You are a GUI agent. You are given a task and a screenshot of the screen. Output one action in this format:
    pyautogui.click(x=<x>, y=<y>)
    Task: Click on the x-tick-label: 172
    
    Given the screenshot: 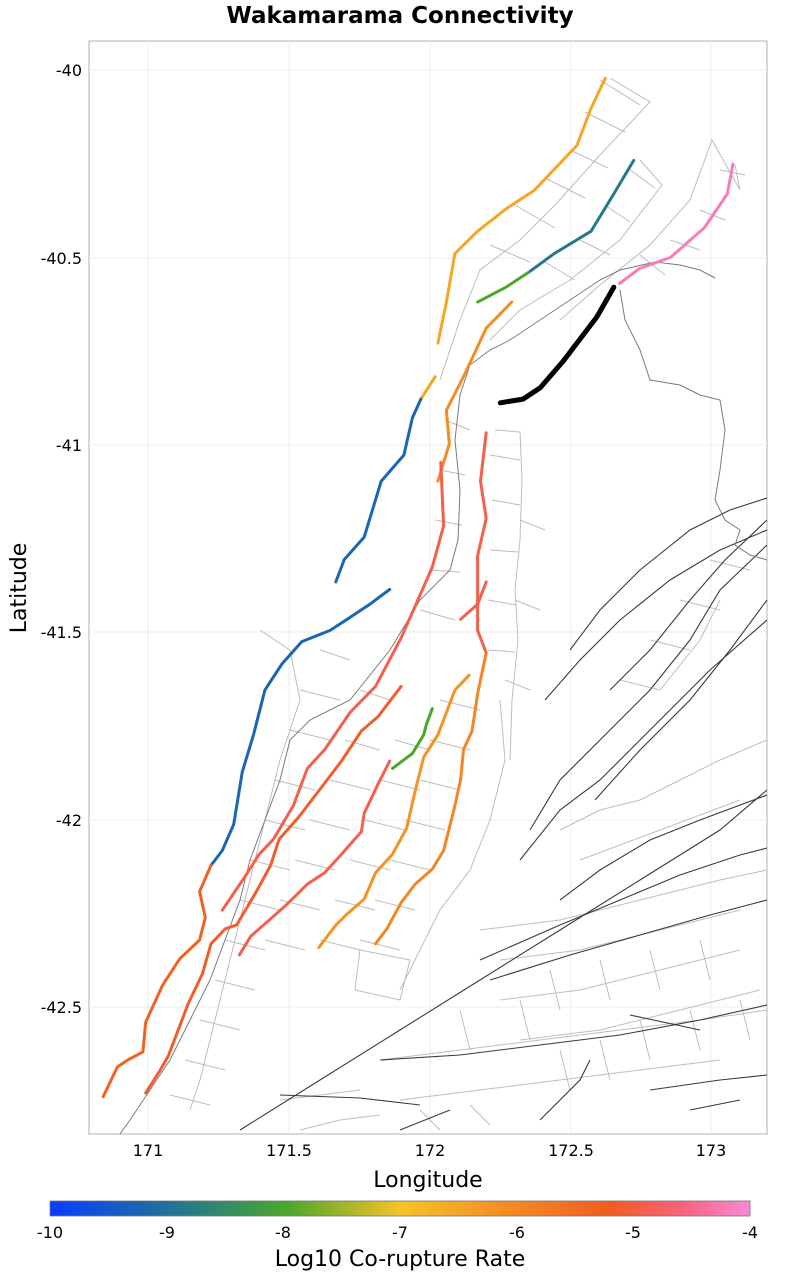 What is the action you would take?
    pyautogui.click(x=430, y=1150)
    